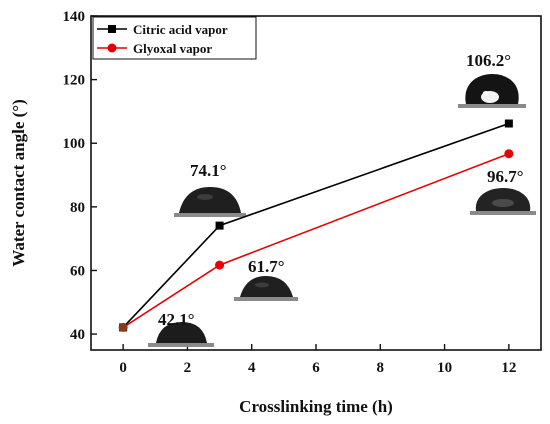 This screenshot has height=424, width=550. Describe the element at coordinates (488, 60) in the screenshot. I see `annotation-label-106-2: 106.2°` at that location.